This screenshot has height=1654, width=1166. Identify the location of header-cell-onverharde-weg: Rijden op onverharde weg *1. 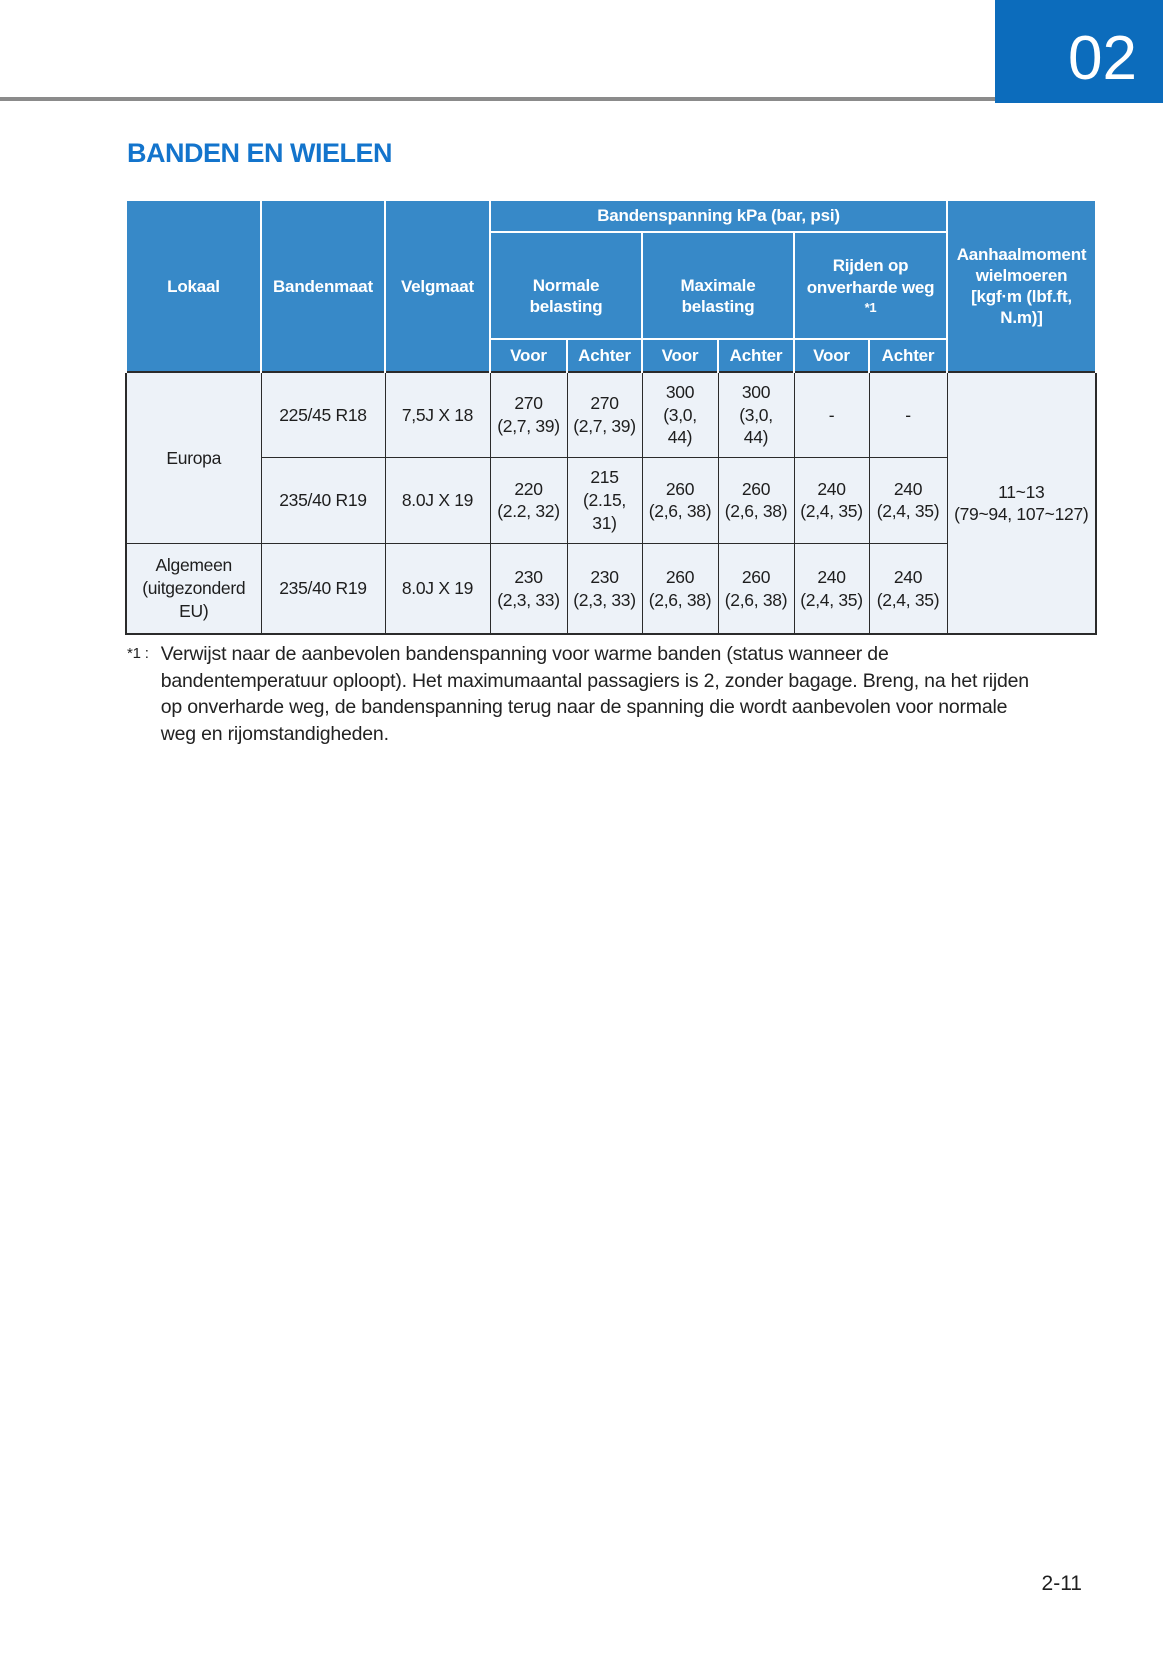
(870, 285).